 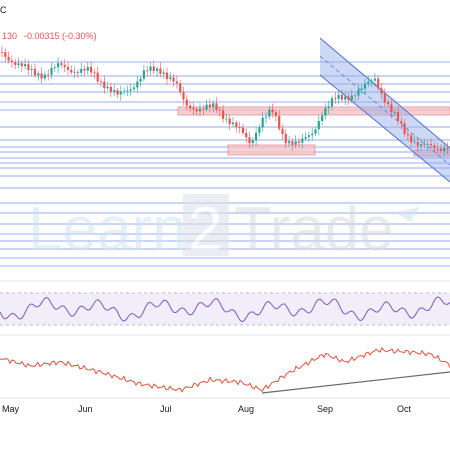 What do you see at coordinates (384, 110) in the screenshot?
I see `channel-mid` at bounding box center [384, 110].